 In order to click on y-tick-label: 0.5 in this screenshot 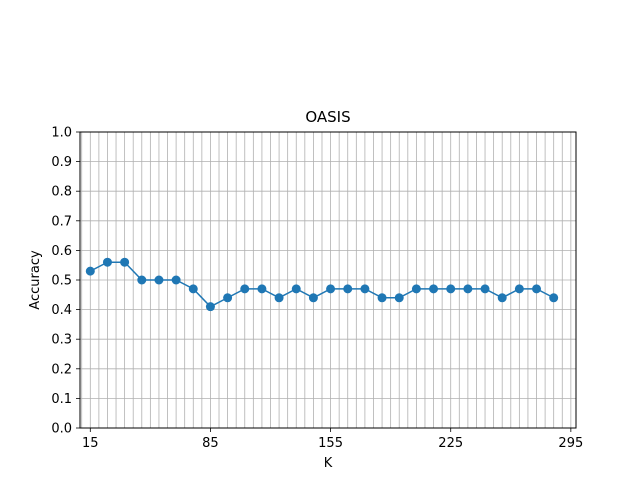, I will do `click(61, 281)`.